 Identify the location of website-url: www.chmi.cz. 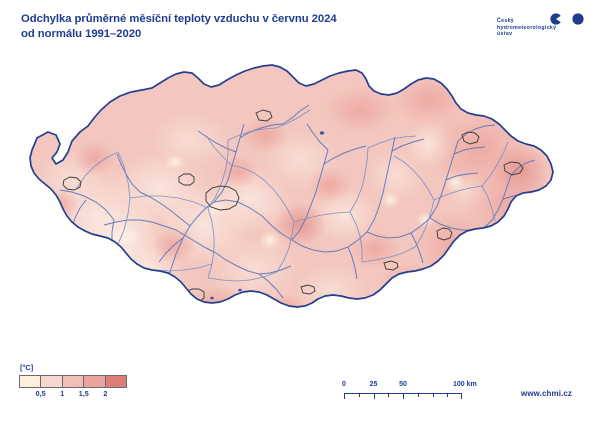
(547, 393).